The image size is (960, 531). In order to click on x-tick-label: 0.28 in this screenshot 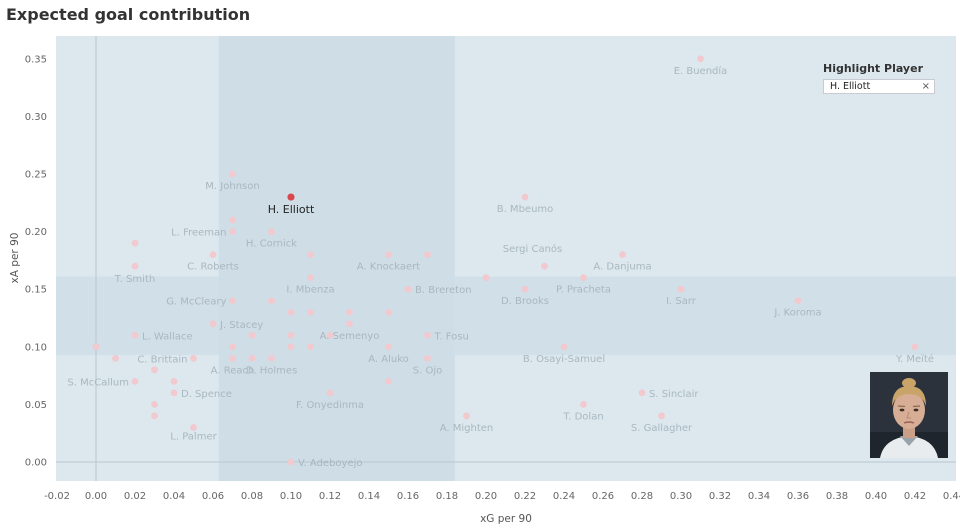, I will do `click(642, 496)`.